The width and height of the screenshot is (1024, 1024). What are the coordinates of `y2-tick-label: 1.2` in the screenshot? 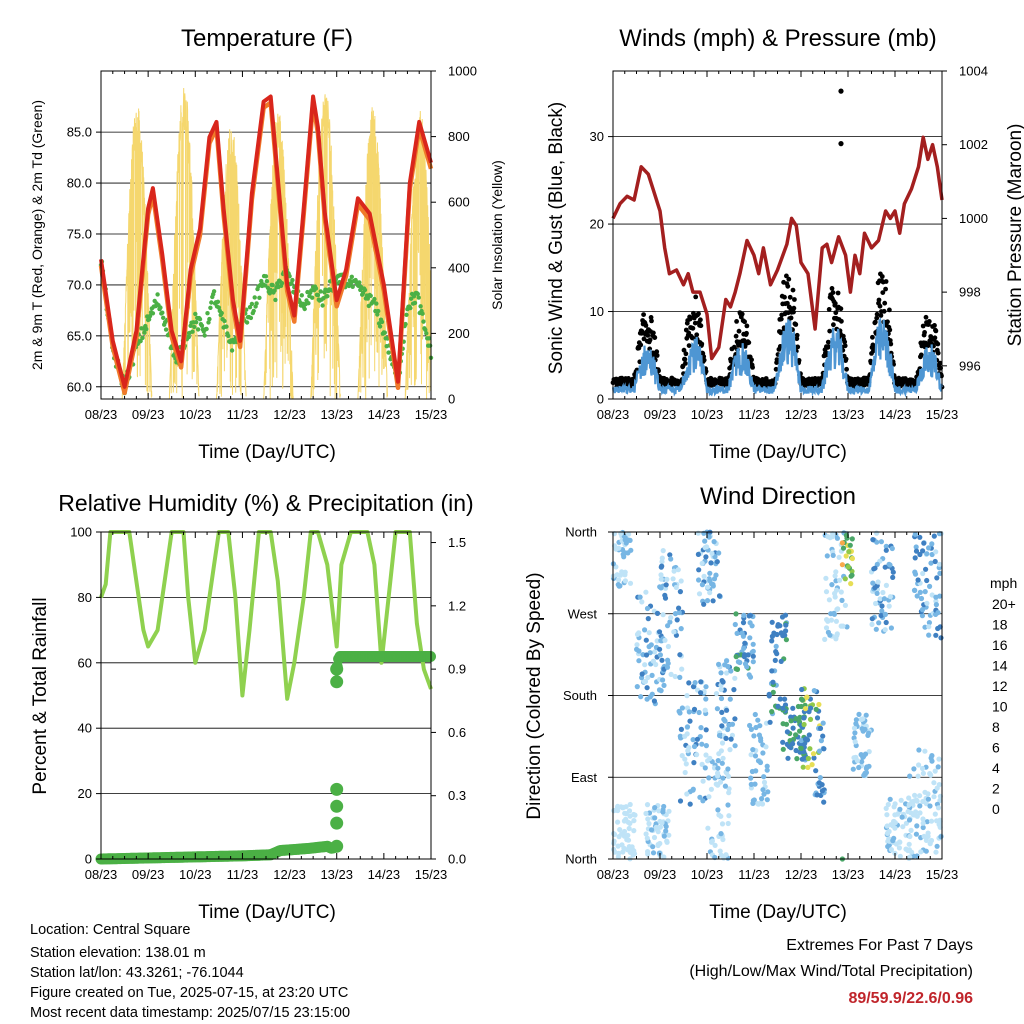 It's located at (457, 605).